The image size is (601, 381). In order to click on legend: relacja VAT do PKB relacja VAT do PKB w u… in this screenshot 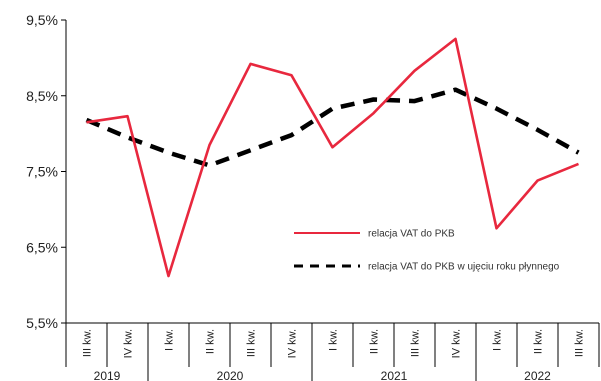, I will do `click(427, 251)`.